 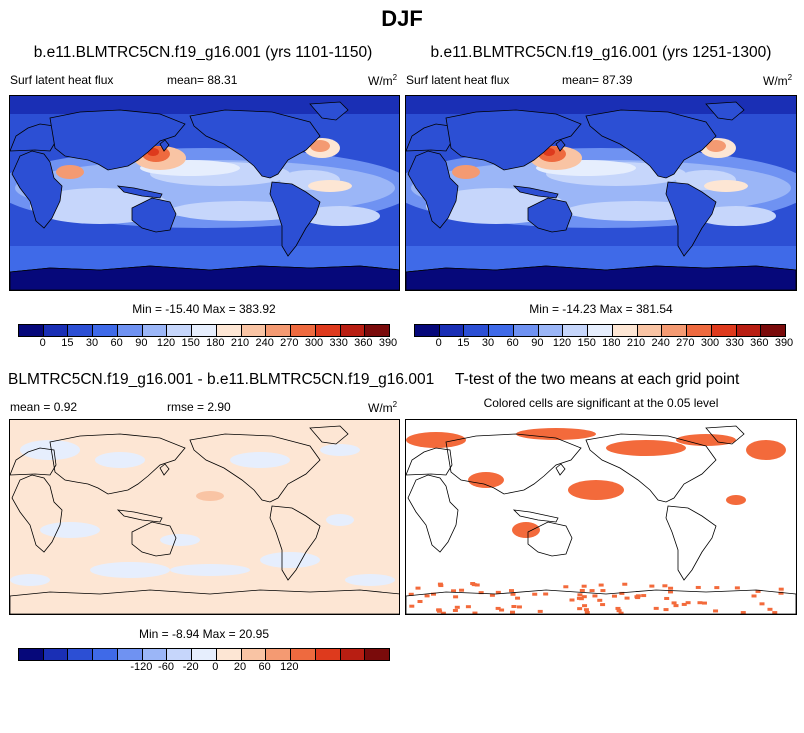 What do you see at coordinates (560, 145) in the screenshot?
I see `coastline-japan` at bounding box center [560, 145].